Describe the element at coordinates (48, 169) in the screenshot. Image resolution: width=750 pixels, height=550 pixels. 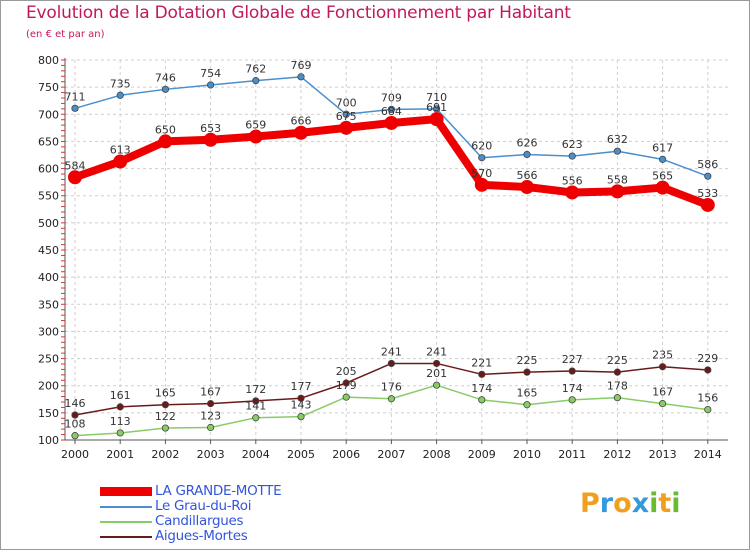
I see `y-tick-label: 600` at that location.